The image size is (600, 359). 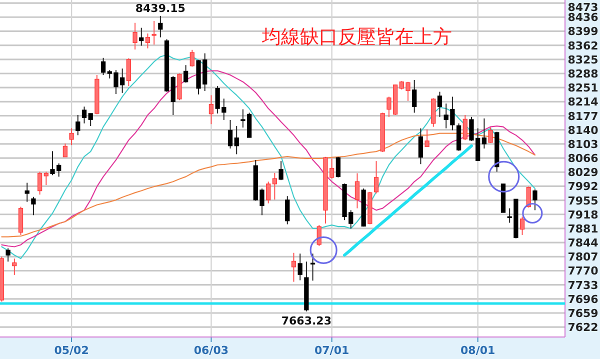 I want to click on y-tick-label: 8103, so click(x=583, y=144).